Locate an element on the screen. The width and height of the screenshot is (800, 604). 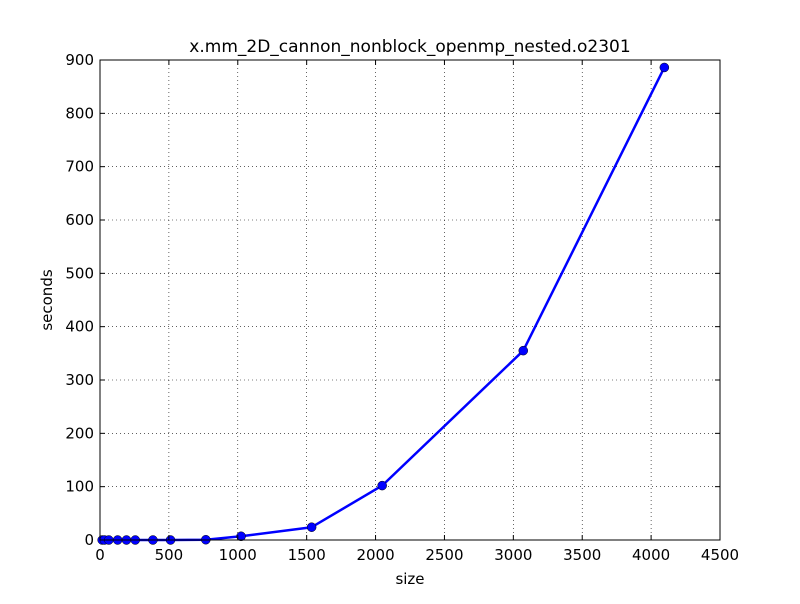
y-tick-label: 300 is located at coordinates (79, 380).